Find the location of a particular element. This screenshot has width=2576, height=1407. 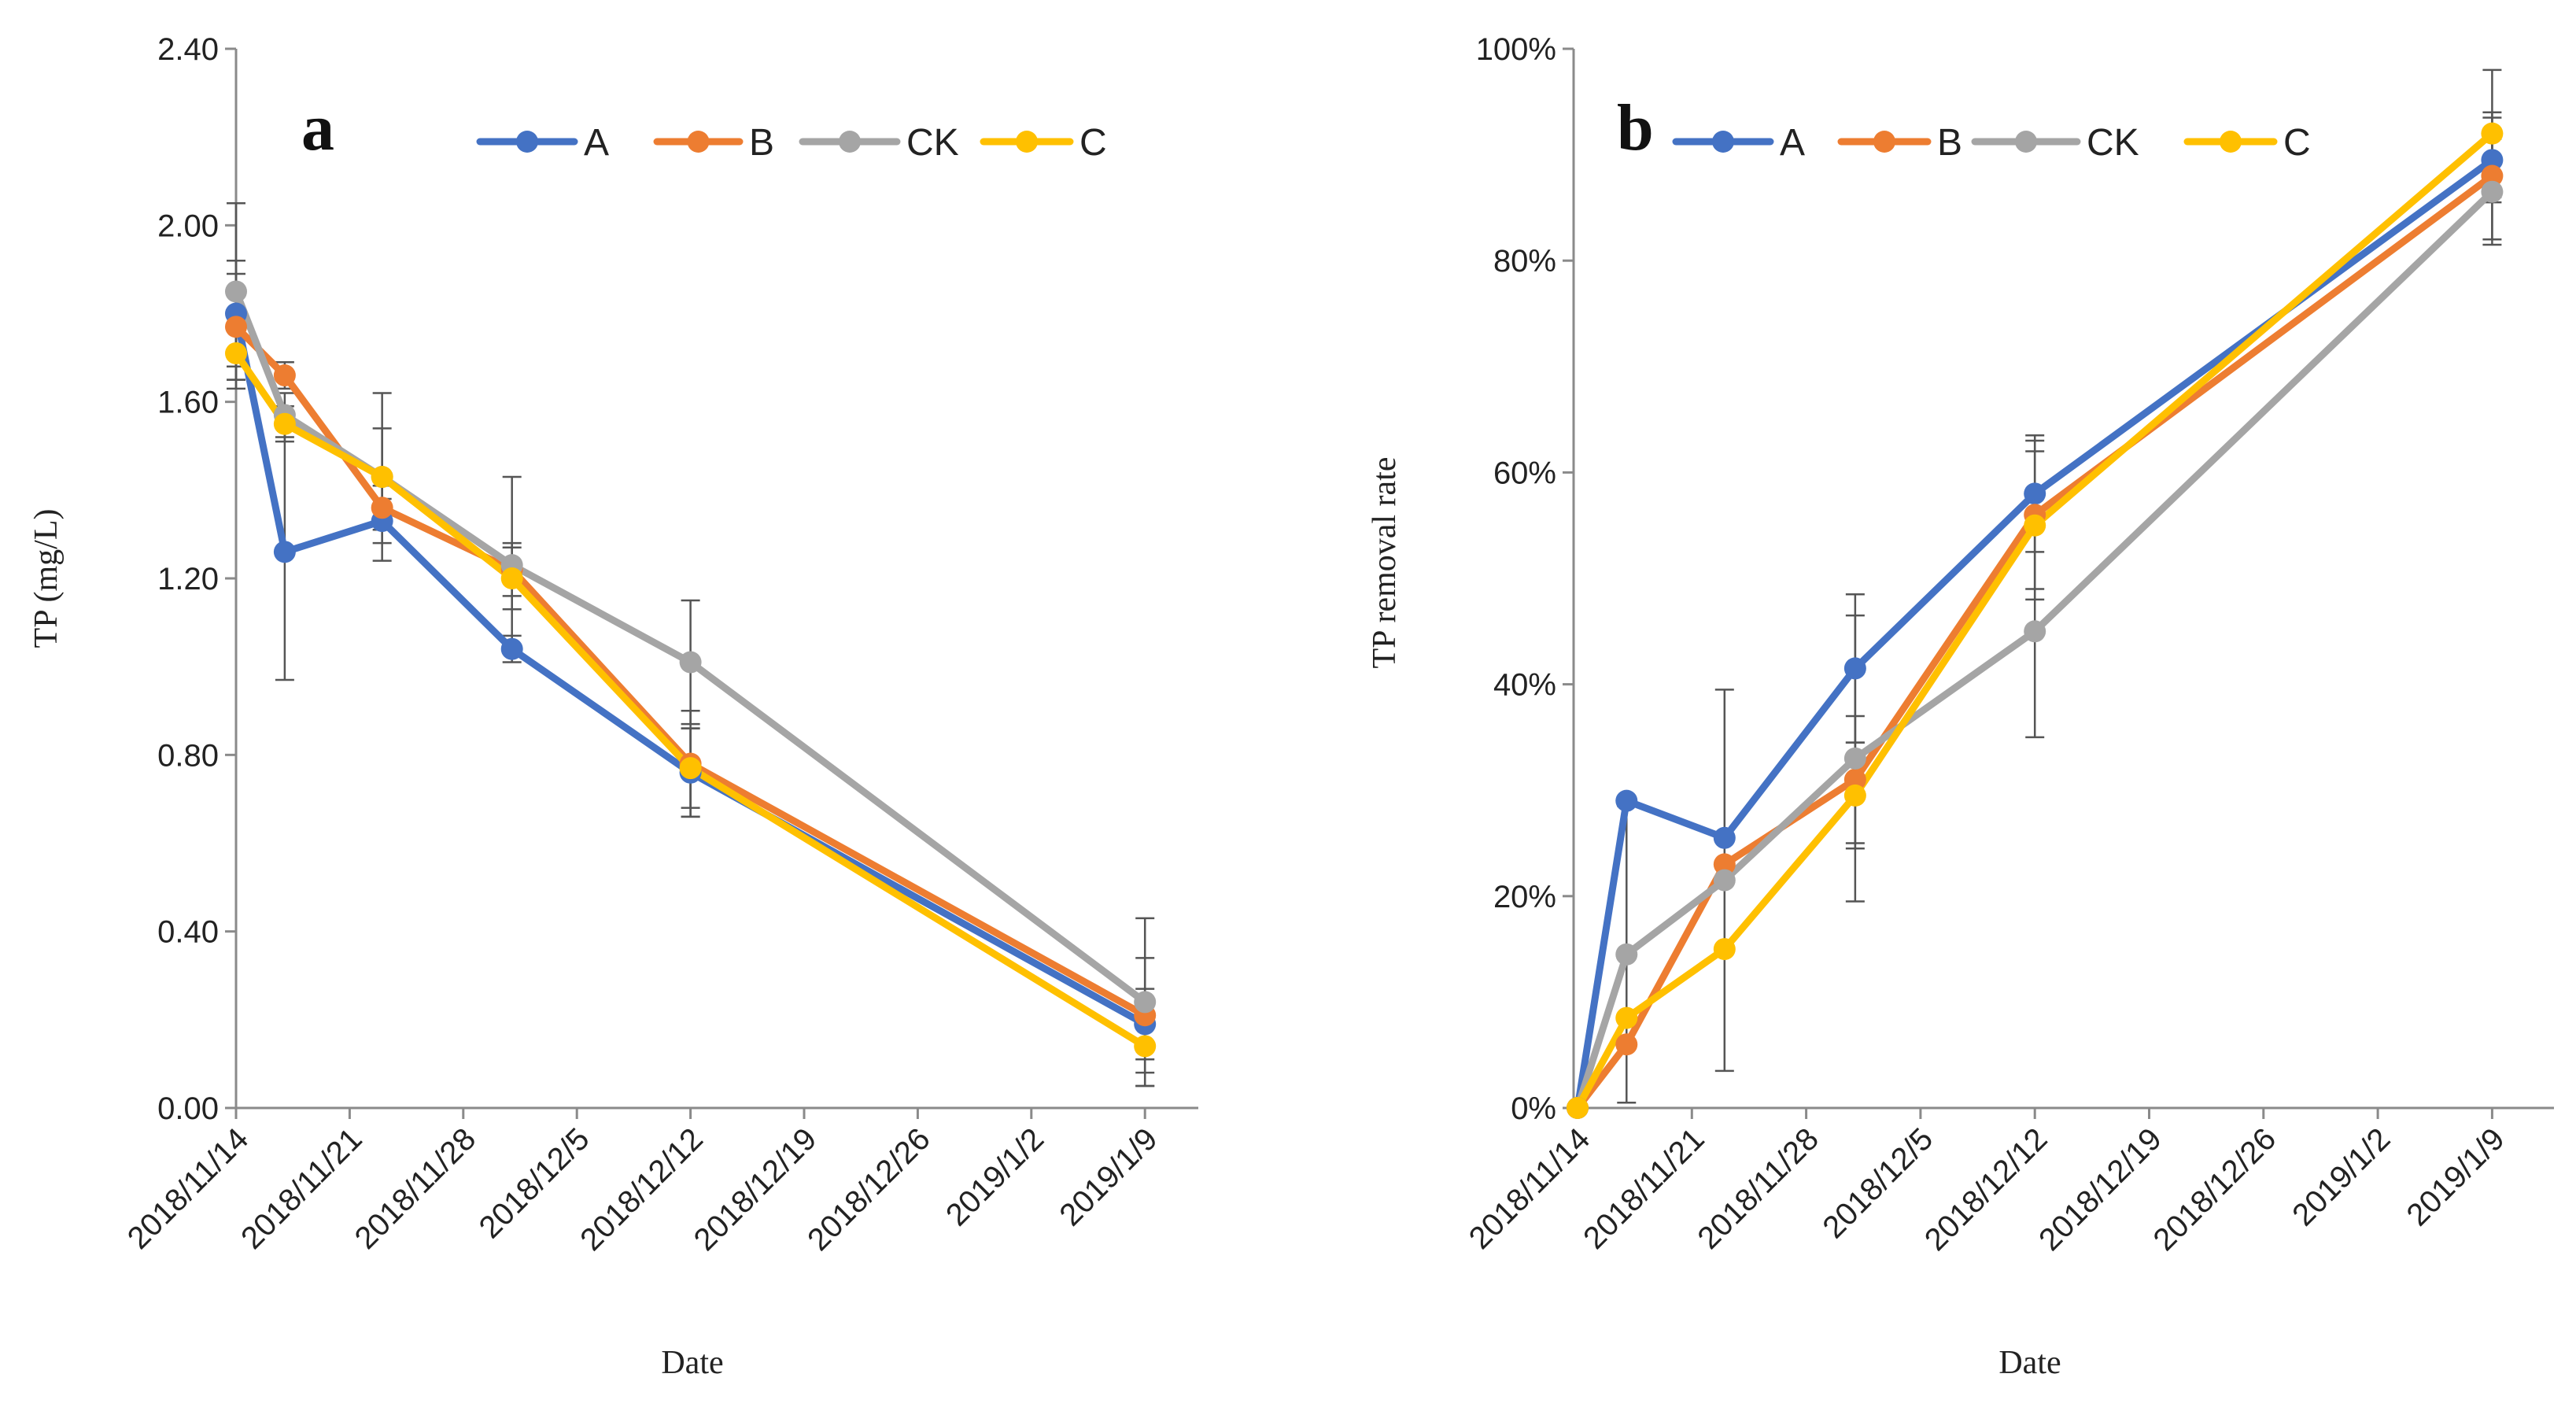

x-axis-label: Date is located at coordinates (2030, 1363).